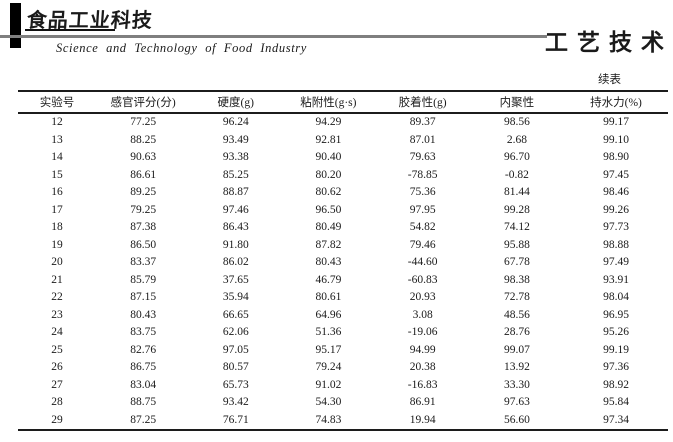  Describe the element at coordinates (516, 227) in the screenshot. I see `table-cell: 74.12` at that location.